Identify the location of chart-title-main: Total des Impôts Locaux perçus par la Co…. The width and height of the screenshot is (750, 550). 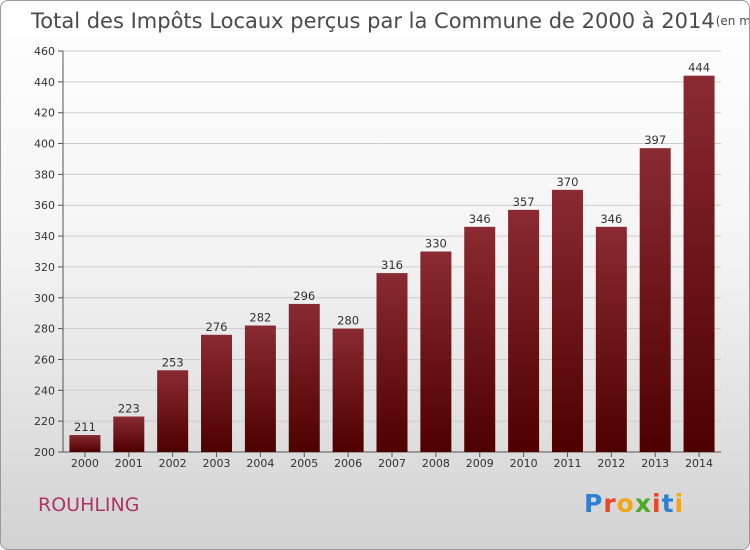
(372, 21).